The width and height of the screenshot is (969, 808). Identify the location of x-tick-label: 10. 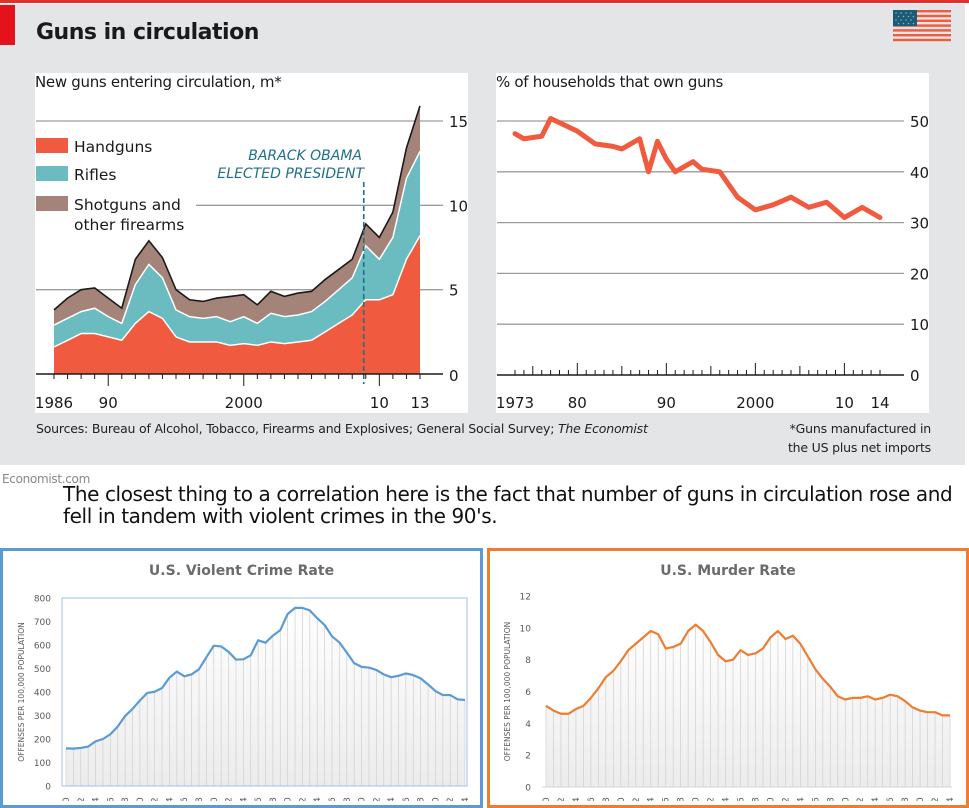
(379, 403).